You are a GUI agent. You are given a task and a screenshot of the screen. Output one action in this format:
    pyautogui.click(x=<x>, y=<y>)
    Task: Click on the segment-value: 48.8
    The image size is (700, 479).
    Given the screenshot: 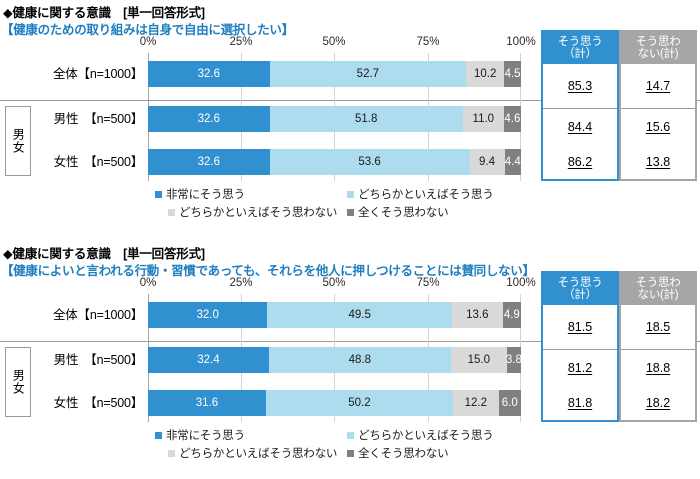 What is the action you would take?
    pyautogui.click(x=360, y=360)
    